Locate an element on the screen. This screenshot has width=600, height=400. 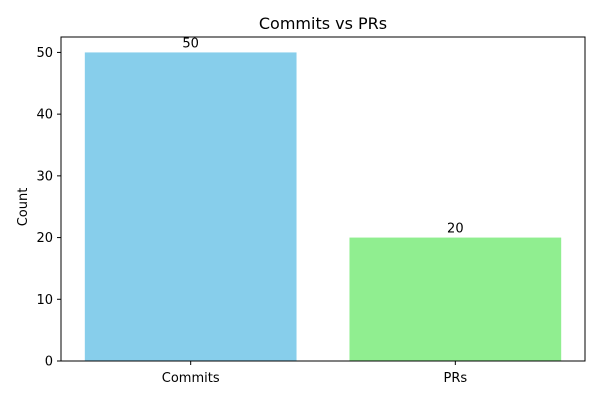
y-tick-label: 50 is located at coordinates (44, 53).